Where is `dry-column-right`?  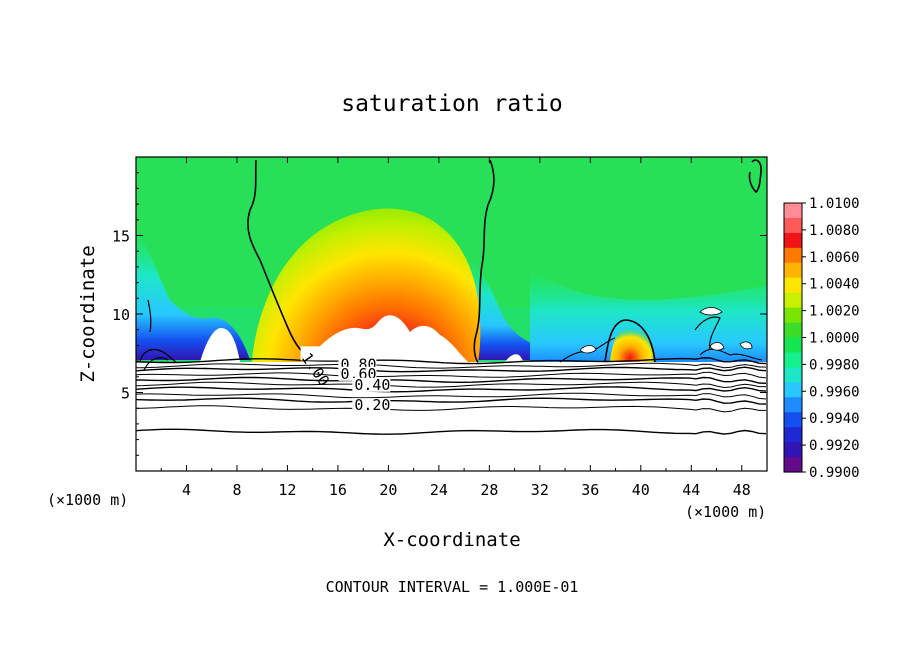
dry-column-right is located at coordinates (648, 316).